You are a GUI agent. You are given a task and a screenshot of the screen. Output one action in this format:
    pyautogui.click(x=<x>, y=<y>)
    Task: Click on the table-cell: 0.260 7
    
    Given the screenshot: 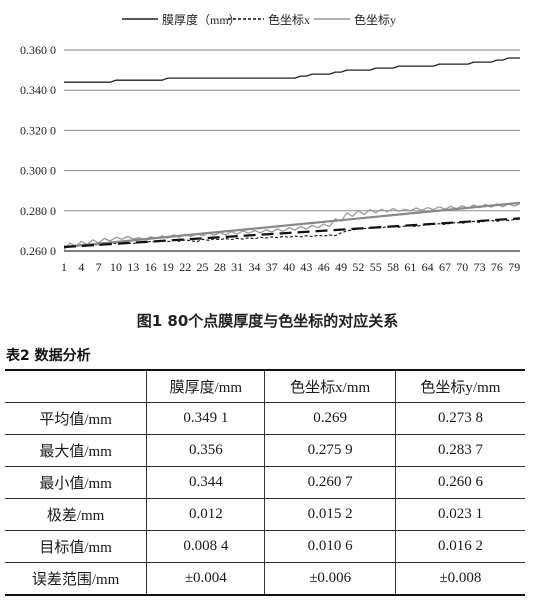 What is the action you would take?
    pyautogui.click(x=330, y=482)
    